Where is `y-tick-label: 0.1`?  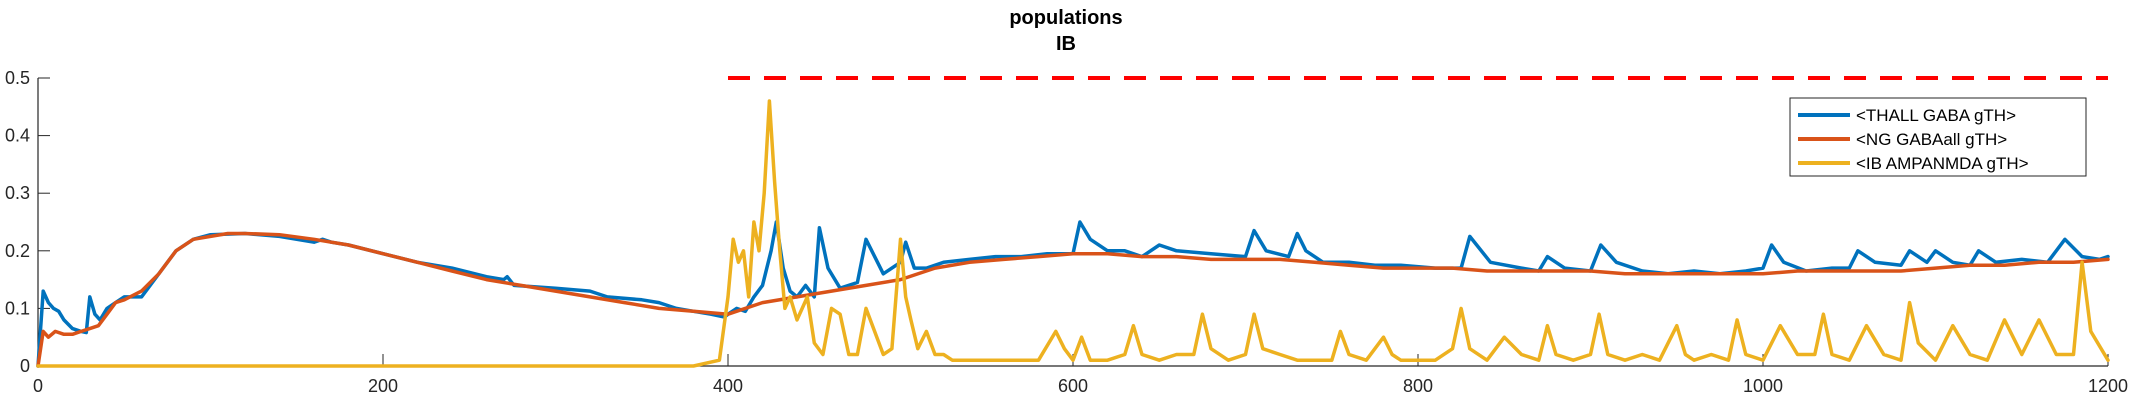
y-tick-label: 0.1 is located at coordinates (17, 308).